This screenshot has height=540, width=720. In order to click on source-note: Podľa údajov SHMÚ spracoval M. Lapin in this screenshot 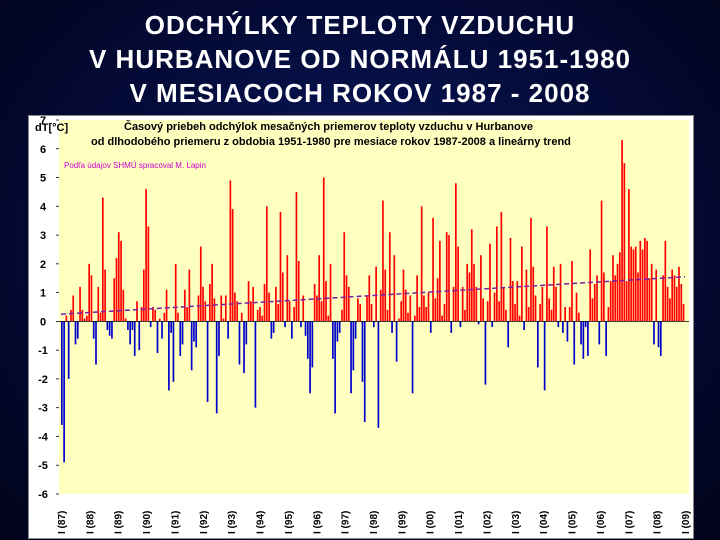, I will do `click(135, 165)`.